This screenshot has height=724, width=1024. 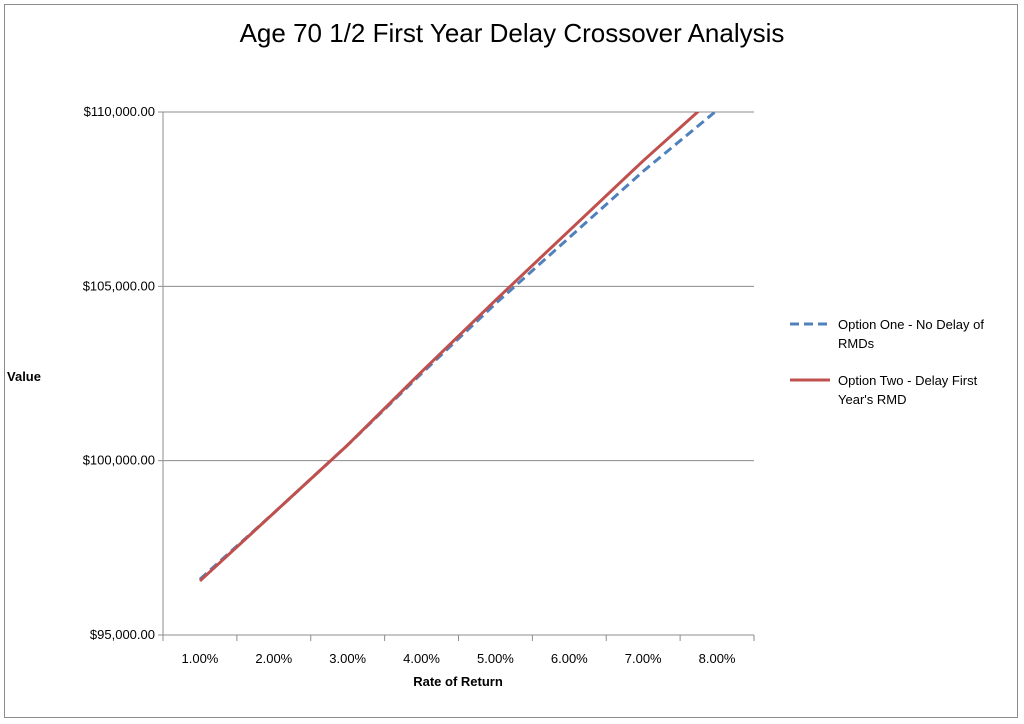 What do you see at coordinates (458, 681) in the screenshot?
I see `x-axis-label: Rate of Return` at bounding box center [458, 681].